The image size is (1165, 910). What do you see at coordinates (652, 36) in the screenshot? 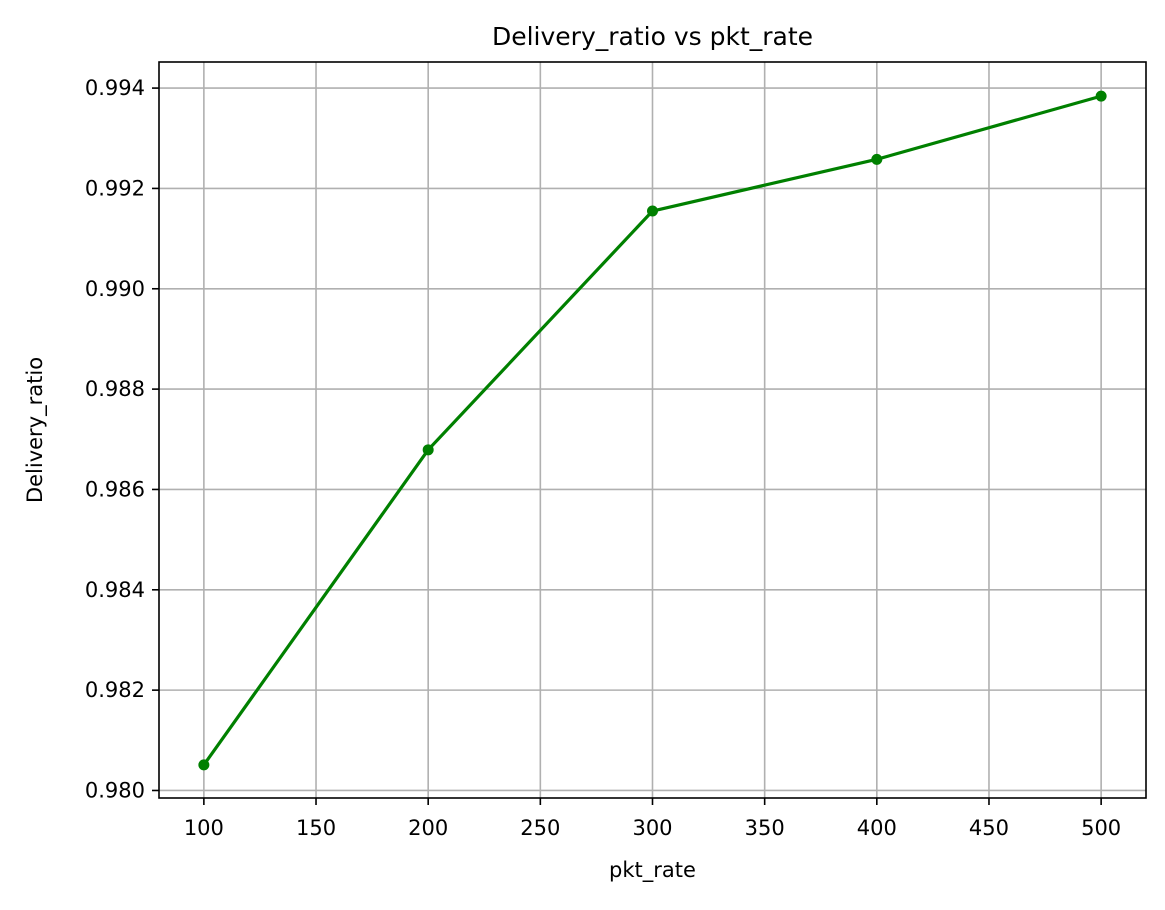
I see `chart-title: Delivery_ratio vs pkt_rate` at bounding box center [652, 36].